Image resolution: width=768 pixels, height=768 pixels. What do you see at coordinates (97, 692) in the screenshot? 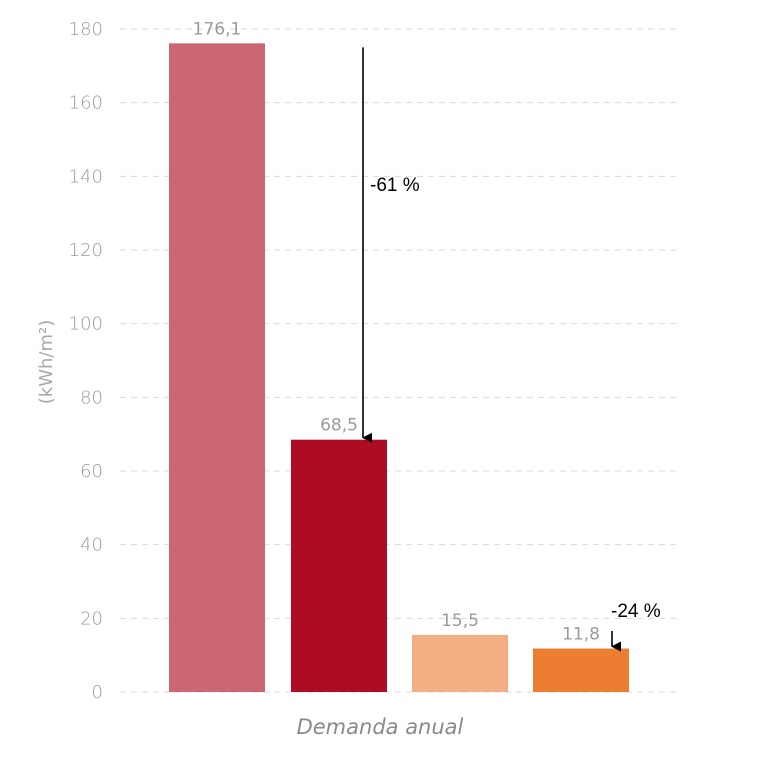
I see `y-tick-label: 0` at bounding box center [97, 692].